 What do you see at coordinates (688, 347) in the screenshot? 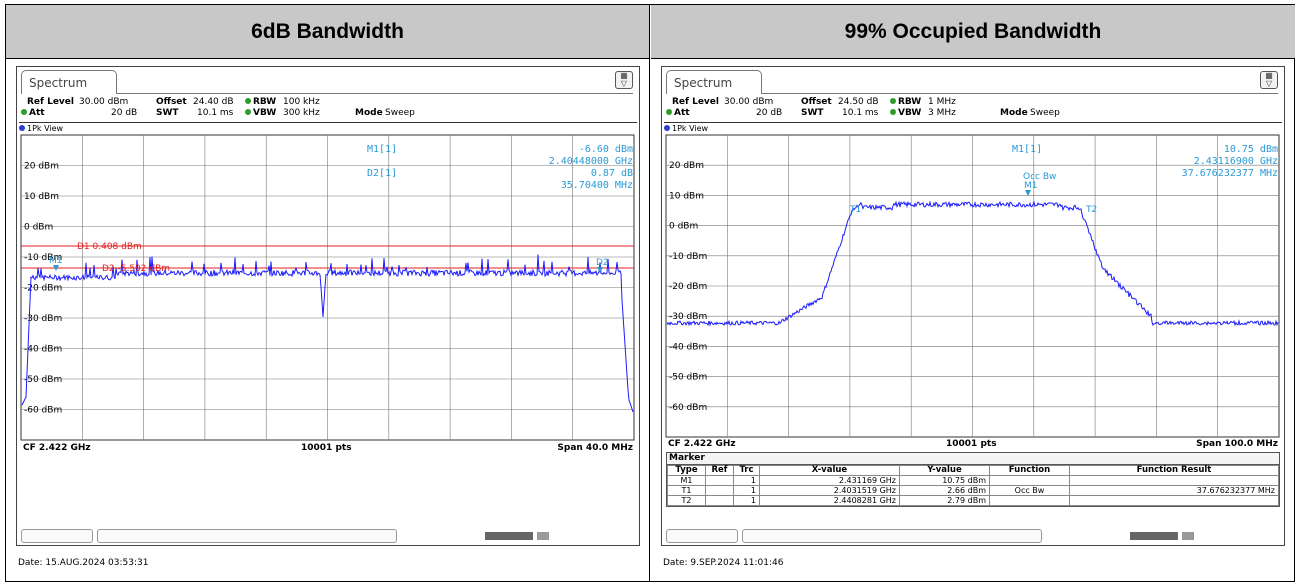
I see `y-tick-label: -40 dBm` at bounding box center [688, 347].